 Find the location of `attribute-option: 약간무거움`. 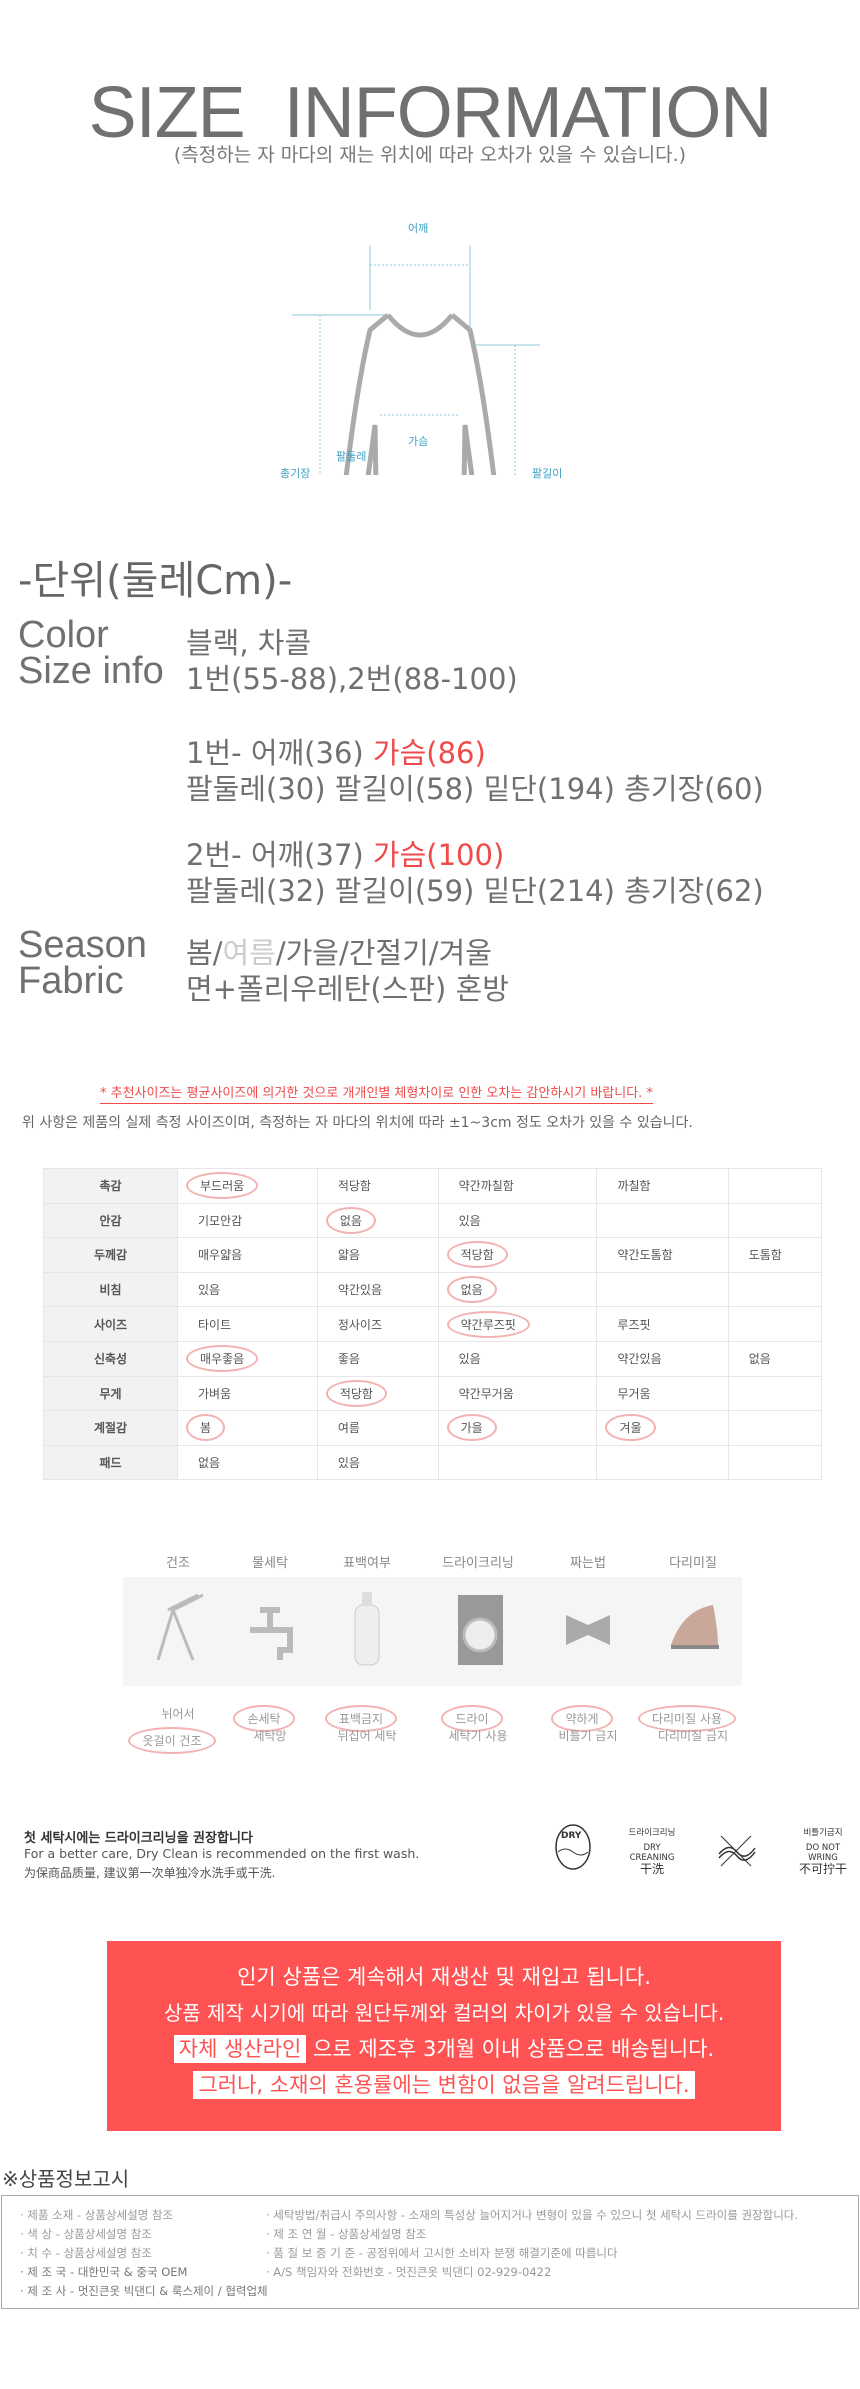

attribute-option: 약간무거움 is located at coordinates (517, 1393).